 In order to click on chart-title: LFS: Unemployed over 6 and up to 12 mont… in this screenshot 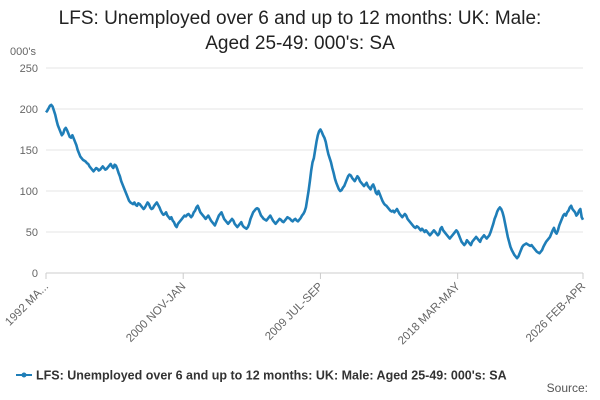, I will do `click(300, 31)`.